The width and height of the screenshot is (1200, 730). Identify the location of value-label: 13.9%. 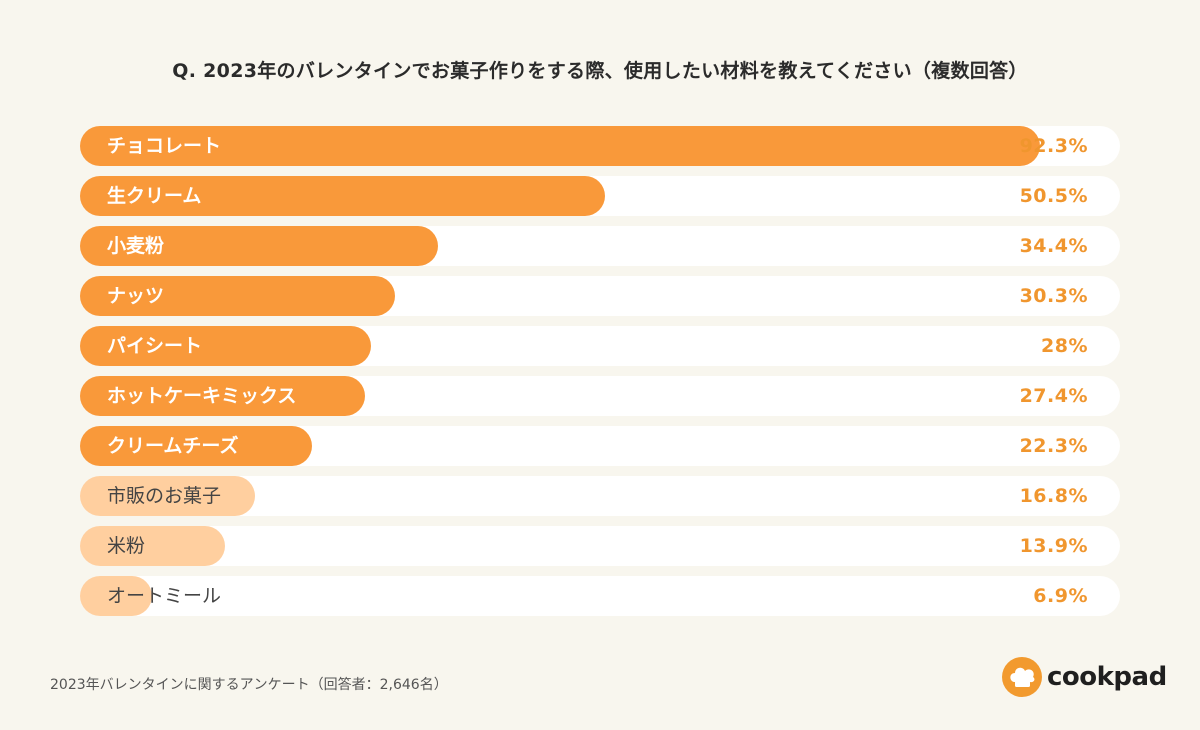
(1053, 546).